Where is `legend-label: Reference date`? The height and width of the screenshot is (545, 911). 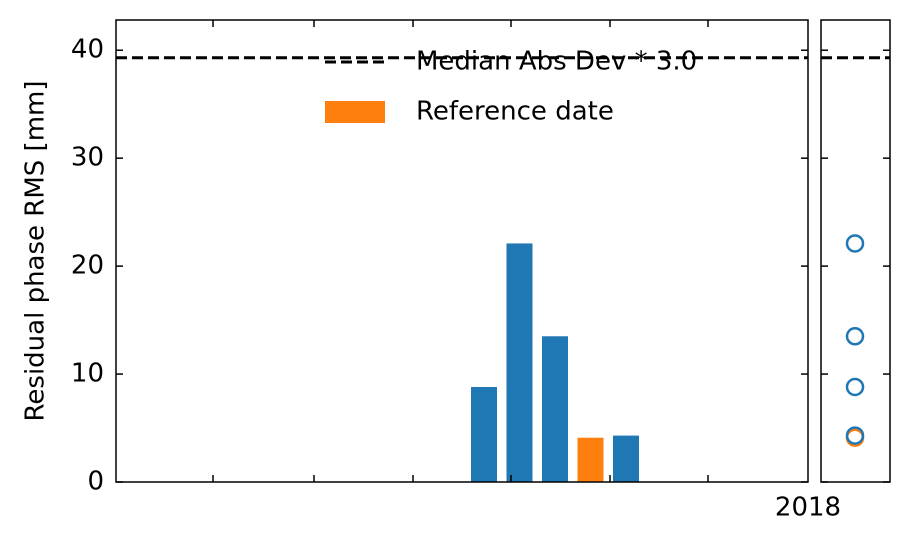
legend-label: Reference date is located at coordinates (515, 112).